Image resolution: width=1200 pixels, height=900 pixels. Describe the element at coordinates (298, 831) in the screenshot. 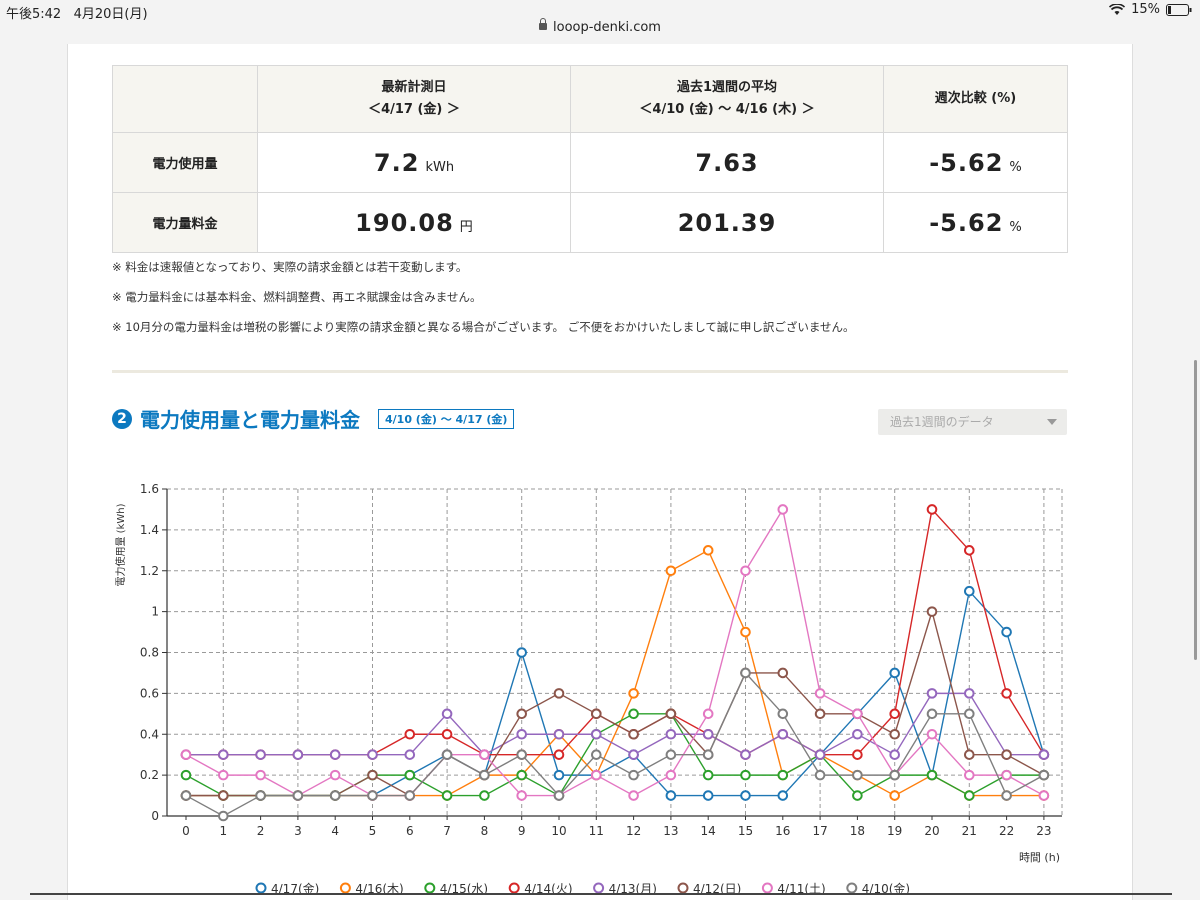

I see `x-tick-label: 3` at that location.